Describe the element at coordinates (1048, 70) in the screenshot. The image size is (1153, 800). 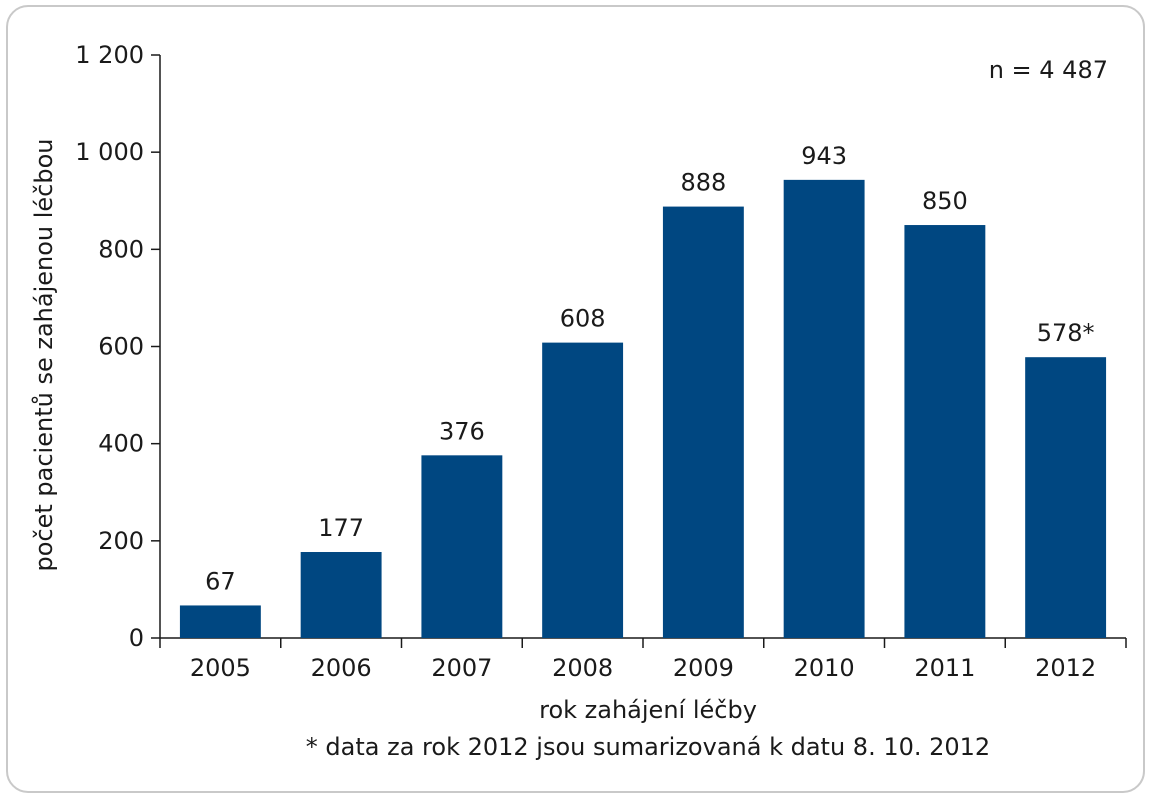
I see `sample-size-annotation: n = 4 487` at that location.